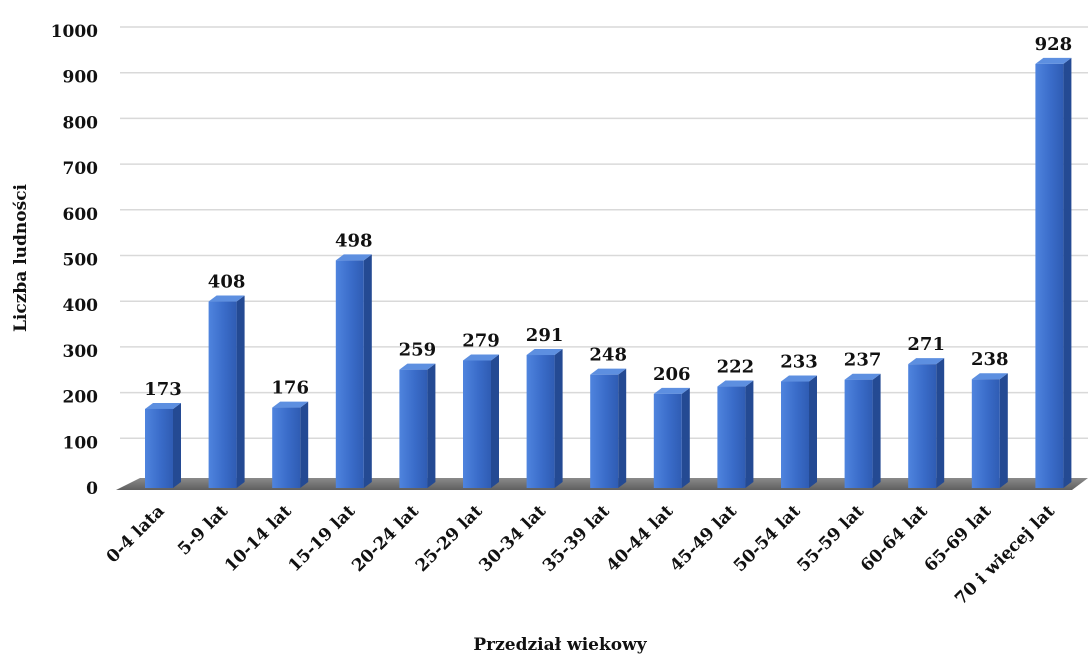  Describe the element at coordinates (74, 32) in the screenshot. I see `y-tick-label: 1000` at that location.